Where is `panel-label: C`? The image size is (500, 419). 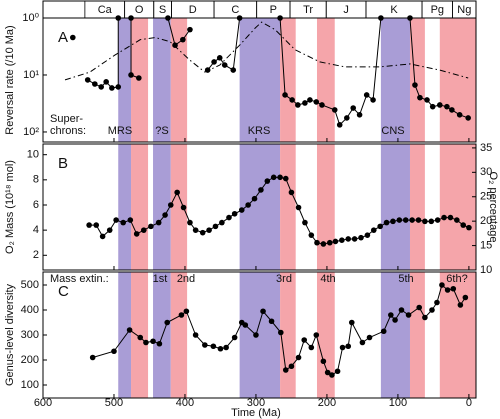
panel-label: C is located at coordinates (63, 291).